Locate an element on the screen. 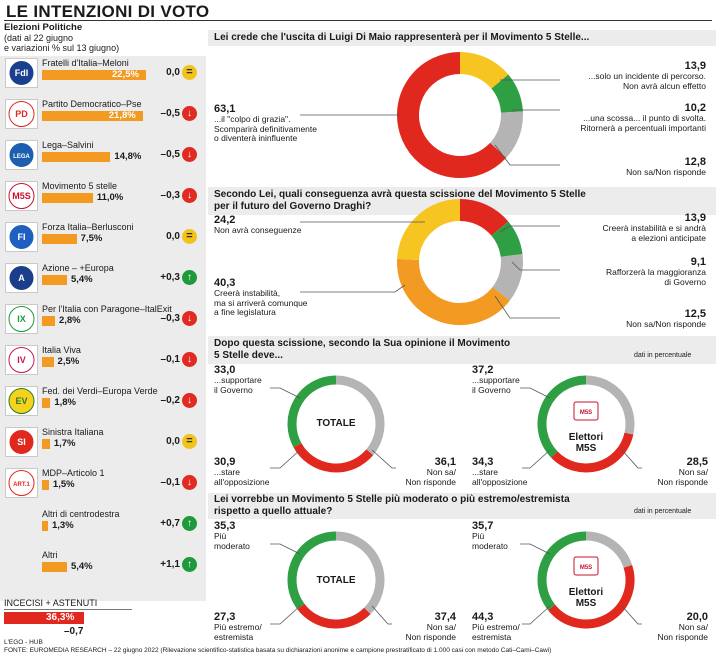  svg-text: LEGA is located at coordinates (21, 157).